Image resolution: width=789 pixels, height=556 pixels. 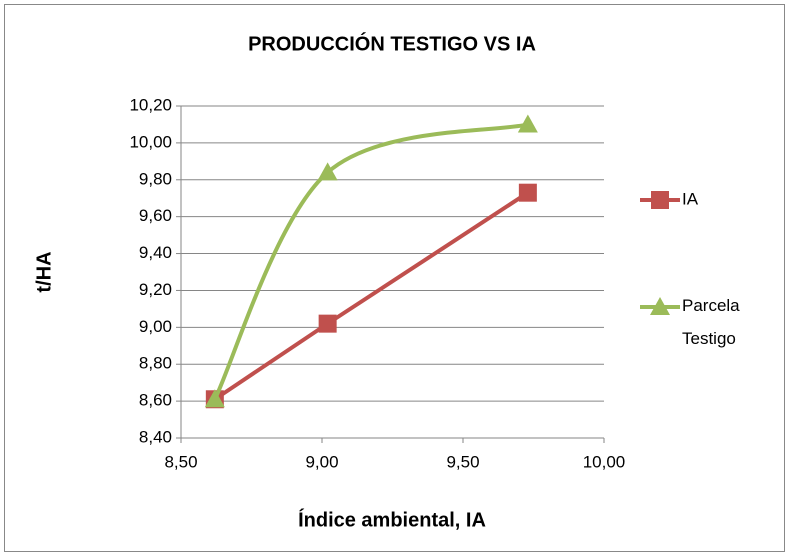 I want to click on y-tick-label: 9,80, so click(x=155, y=178).